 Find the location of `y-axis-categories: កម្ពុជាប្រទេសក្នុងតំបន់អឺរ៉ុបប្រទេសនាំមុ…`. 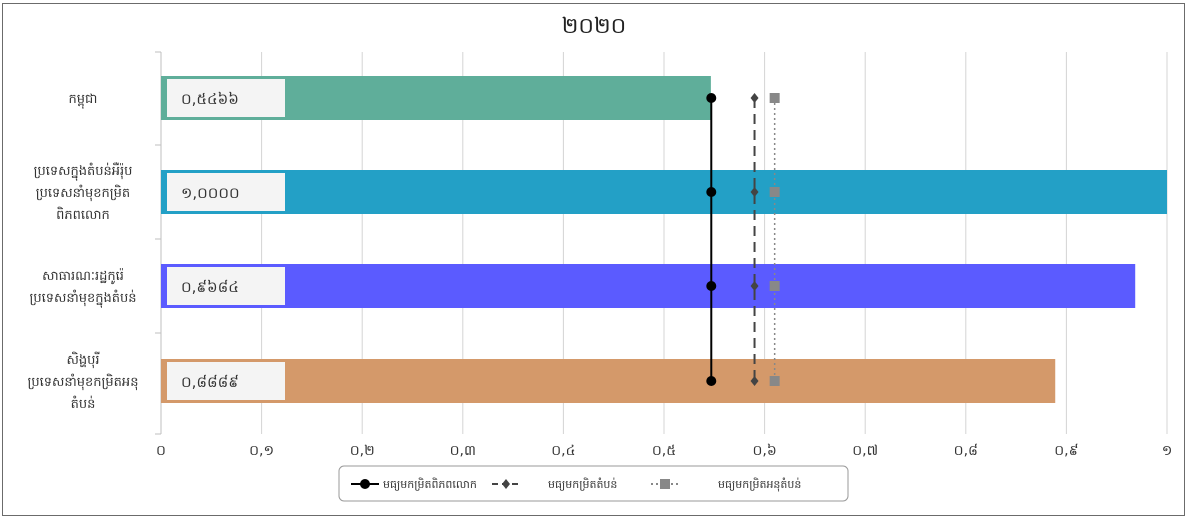

y-axis-categories: កម្ពុជាប្រទេសក្នុងតំបន់អឺរ៉ុបប្រទេសនាំមុ… is located at coordinates (83, 252).